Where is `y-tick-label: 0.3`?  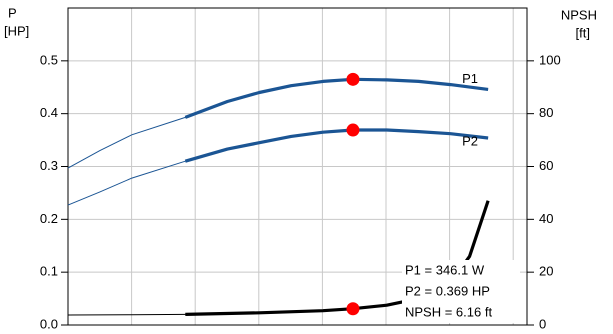
y-tick-label: 0.3 is located at coordinates (49, 165).